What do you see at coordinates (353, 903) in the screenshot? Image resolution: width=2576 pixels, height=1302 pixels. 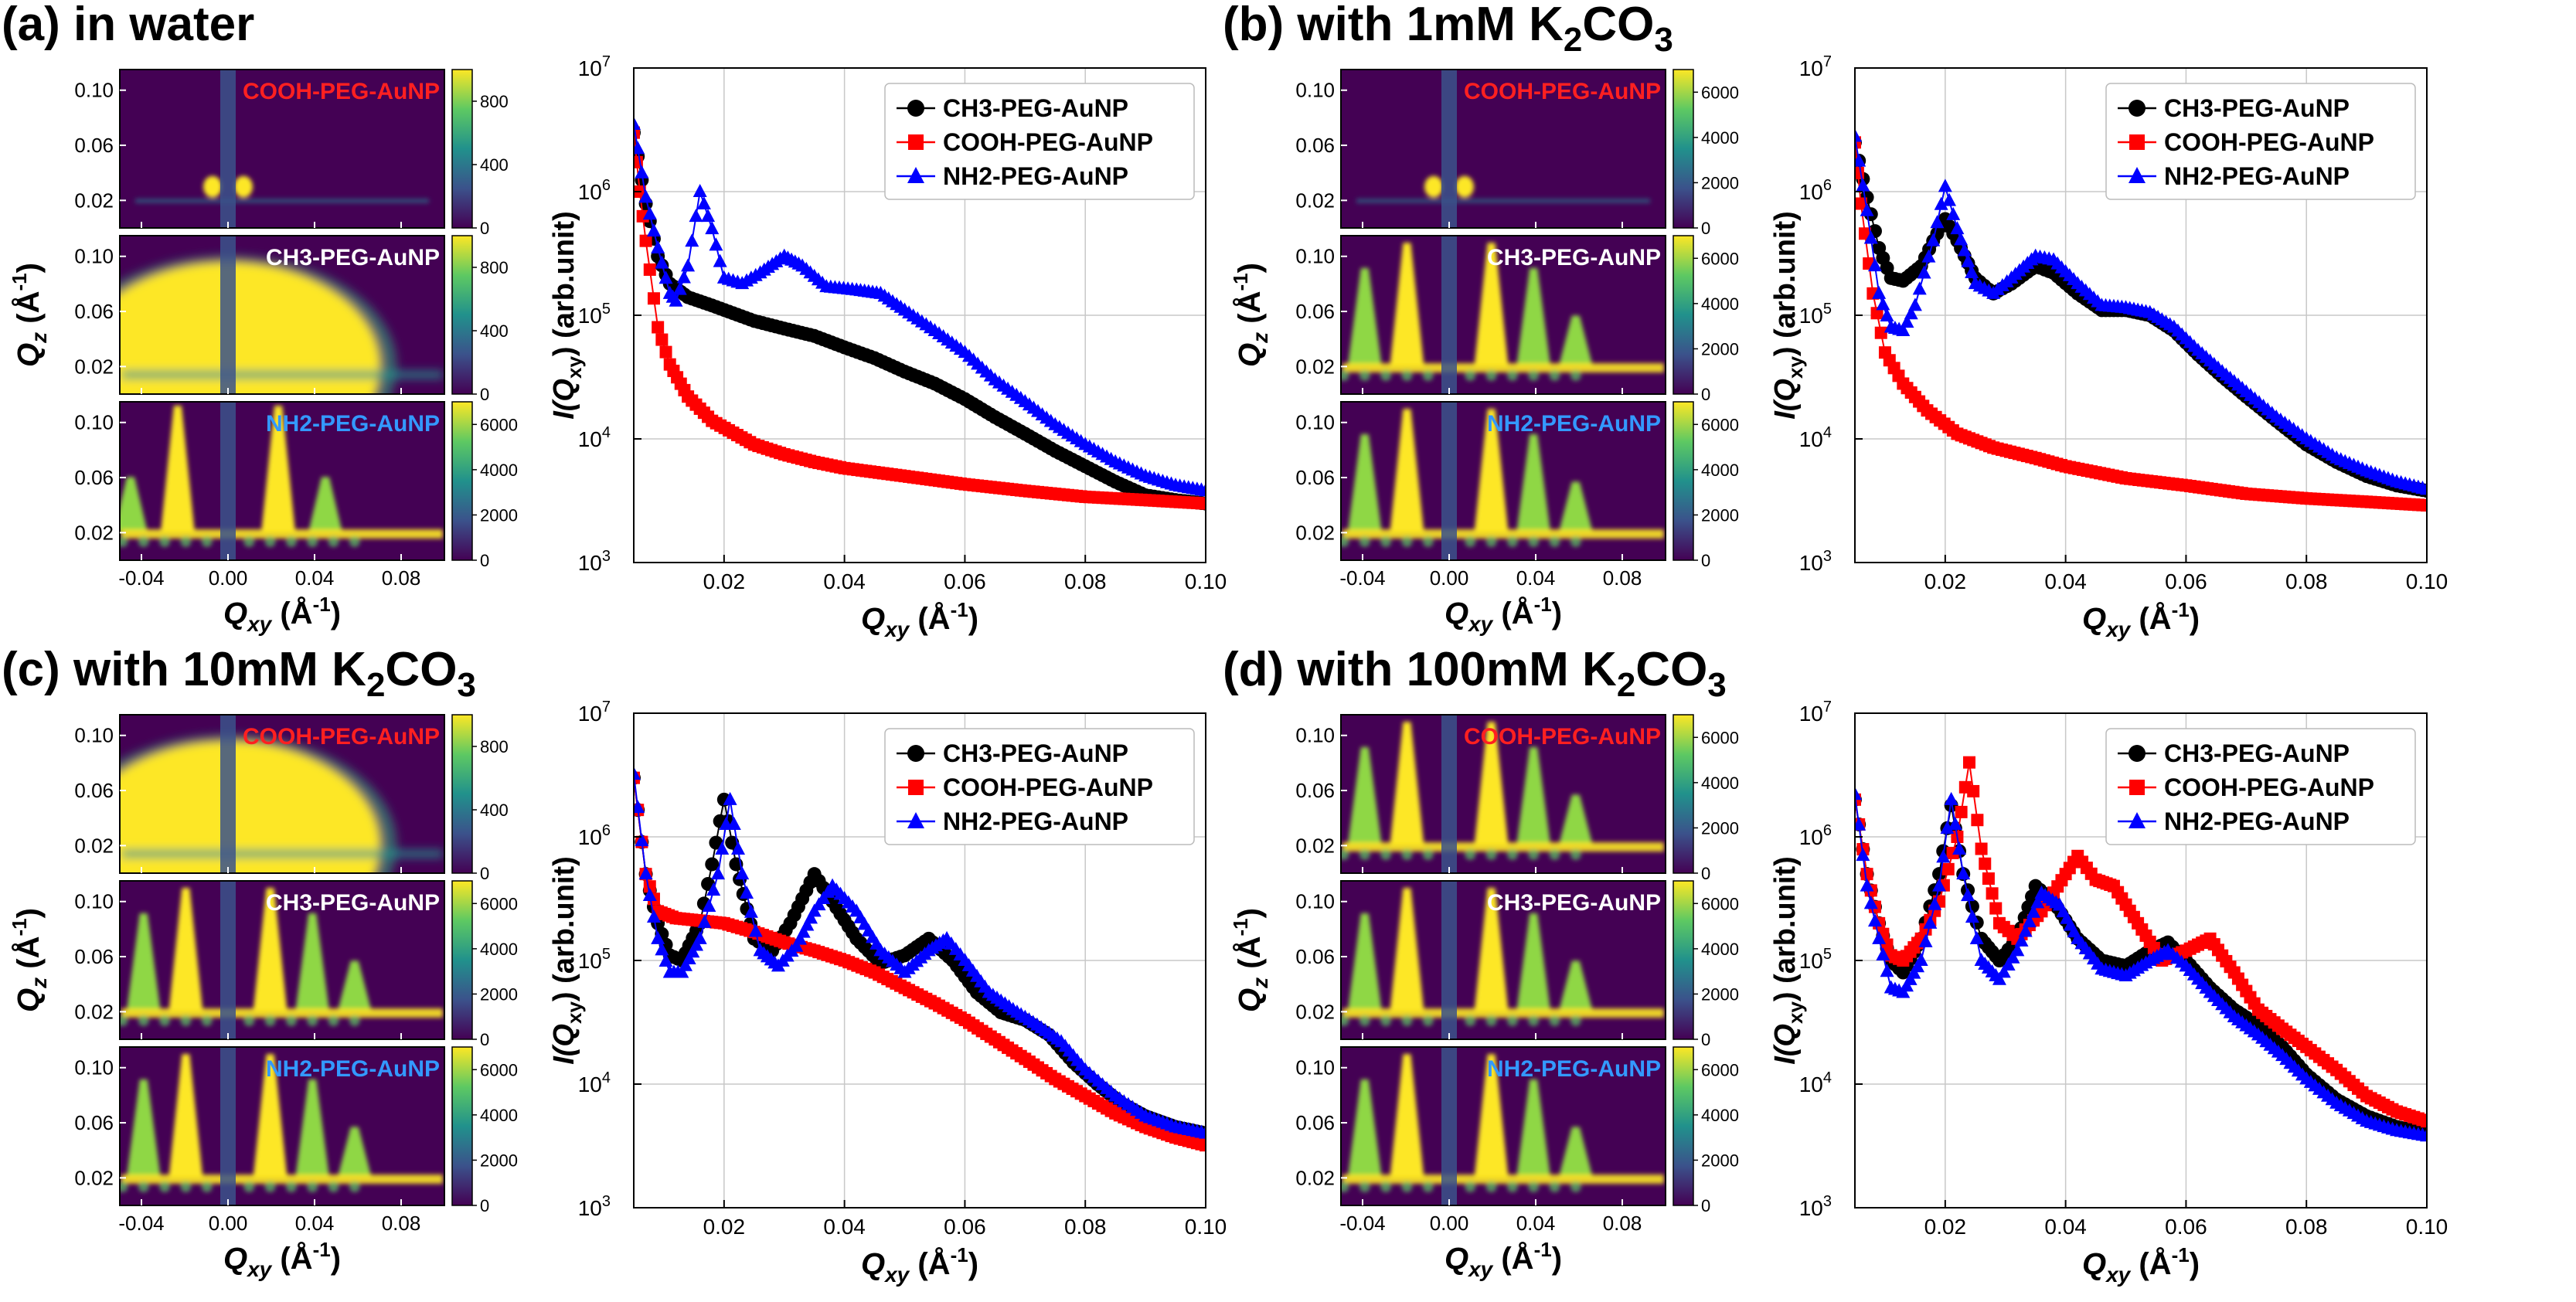 I see `sample-label: CH3-PEG-AuNP` at bounding box center [353, 903].